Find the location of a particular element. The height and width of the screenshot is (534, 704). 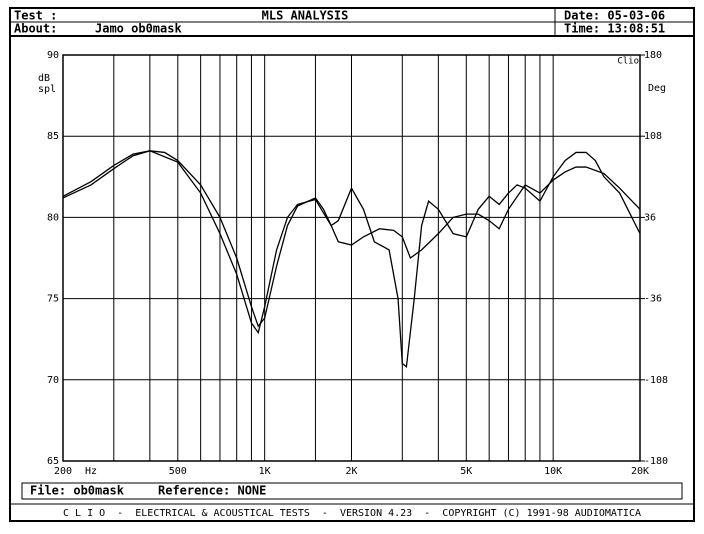

x-tick-label: 5K is located at coordinates (466, 471).